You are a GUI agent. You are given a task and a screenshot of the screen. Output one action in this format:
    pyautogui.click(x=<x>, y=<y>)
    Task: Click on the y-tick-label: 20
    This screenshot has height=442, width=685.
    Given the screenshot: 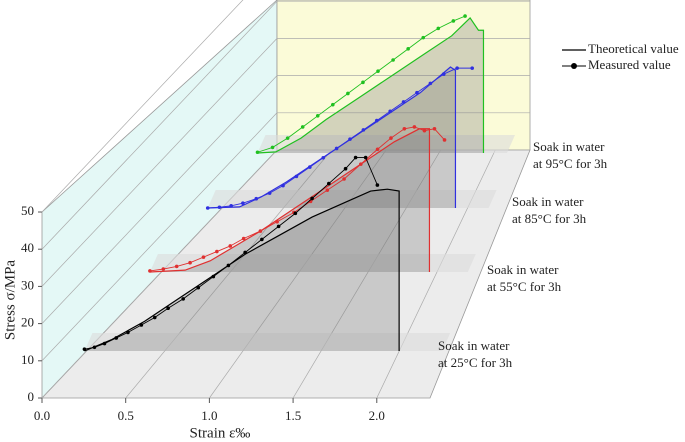 What is the action you would take?
    pyautogui.click(x=27, y=322)
    